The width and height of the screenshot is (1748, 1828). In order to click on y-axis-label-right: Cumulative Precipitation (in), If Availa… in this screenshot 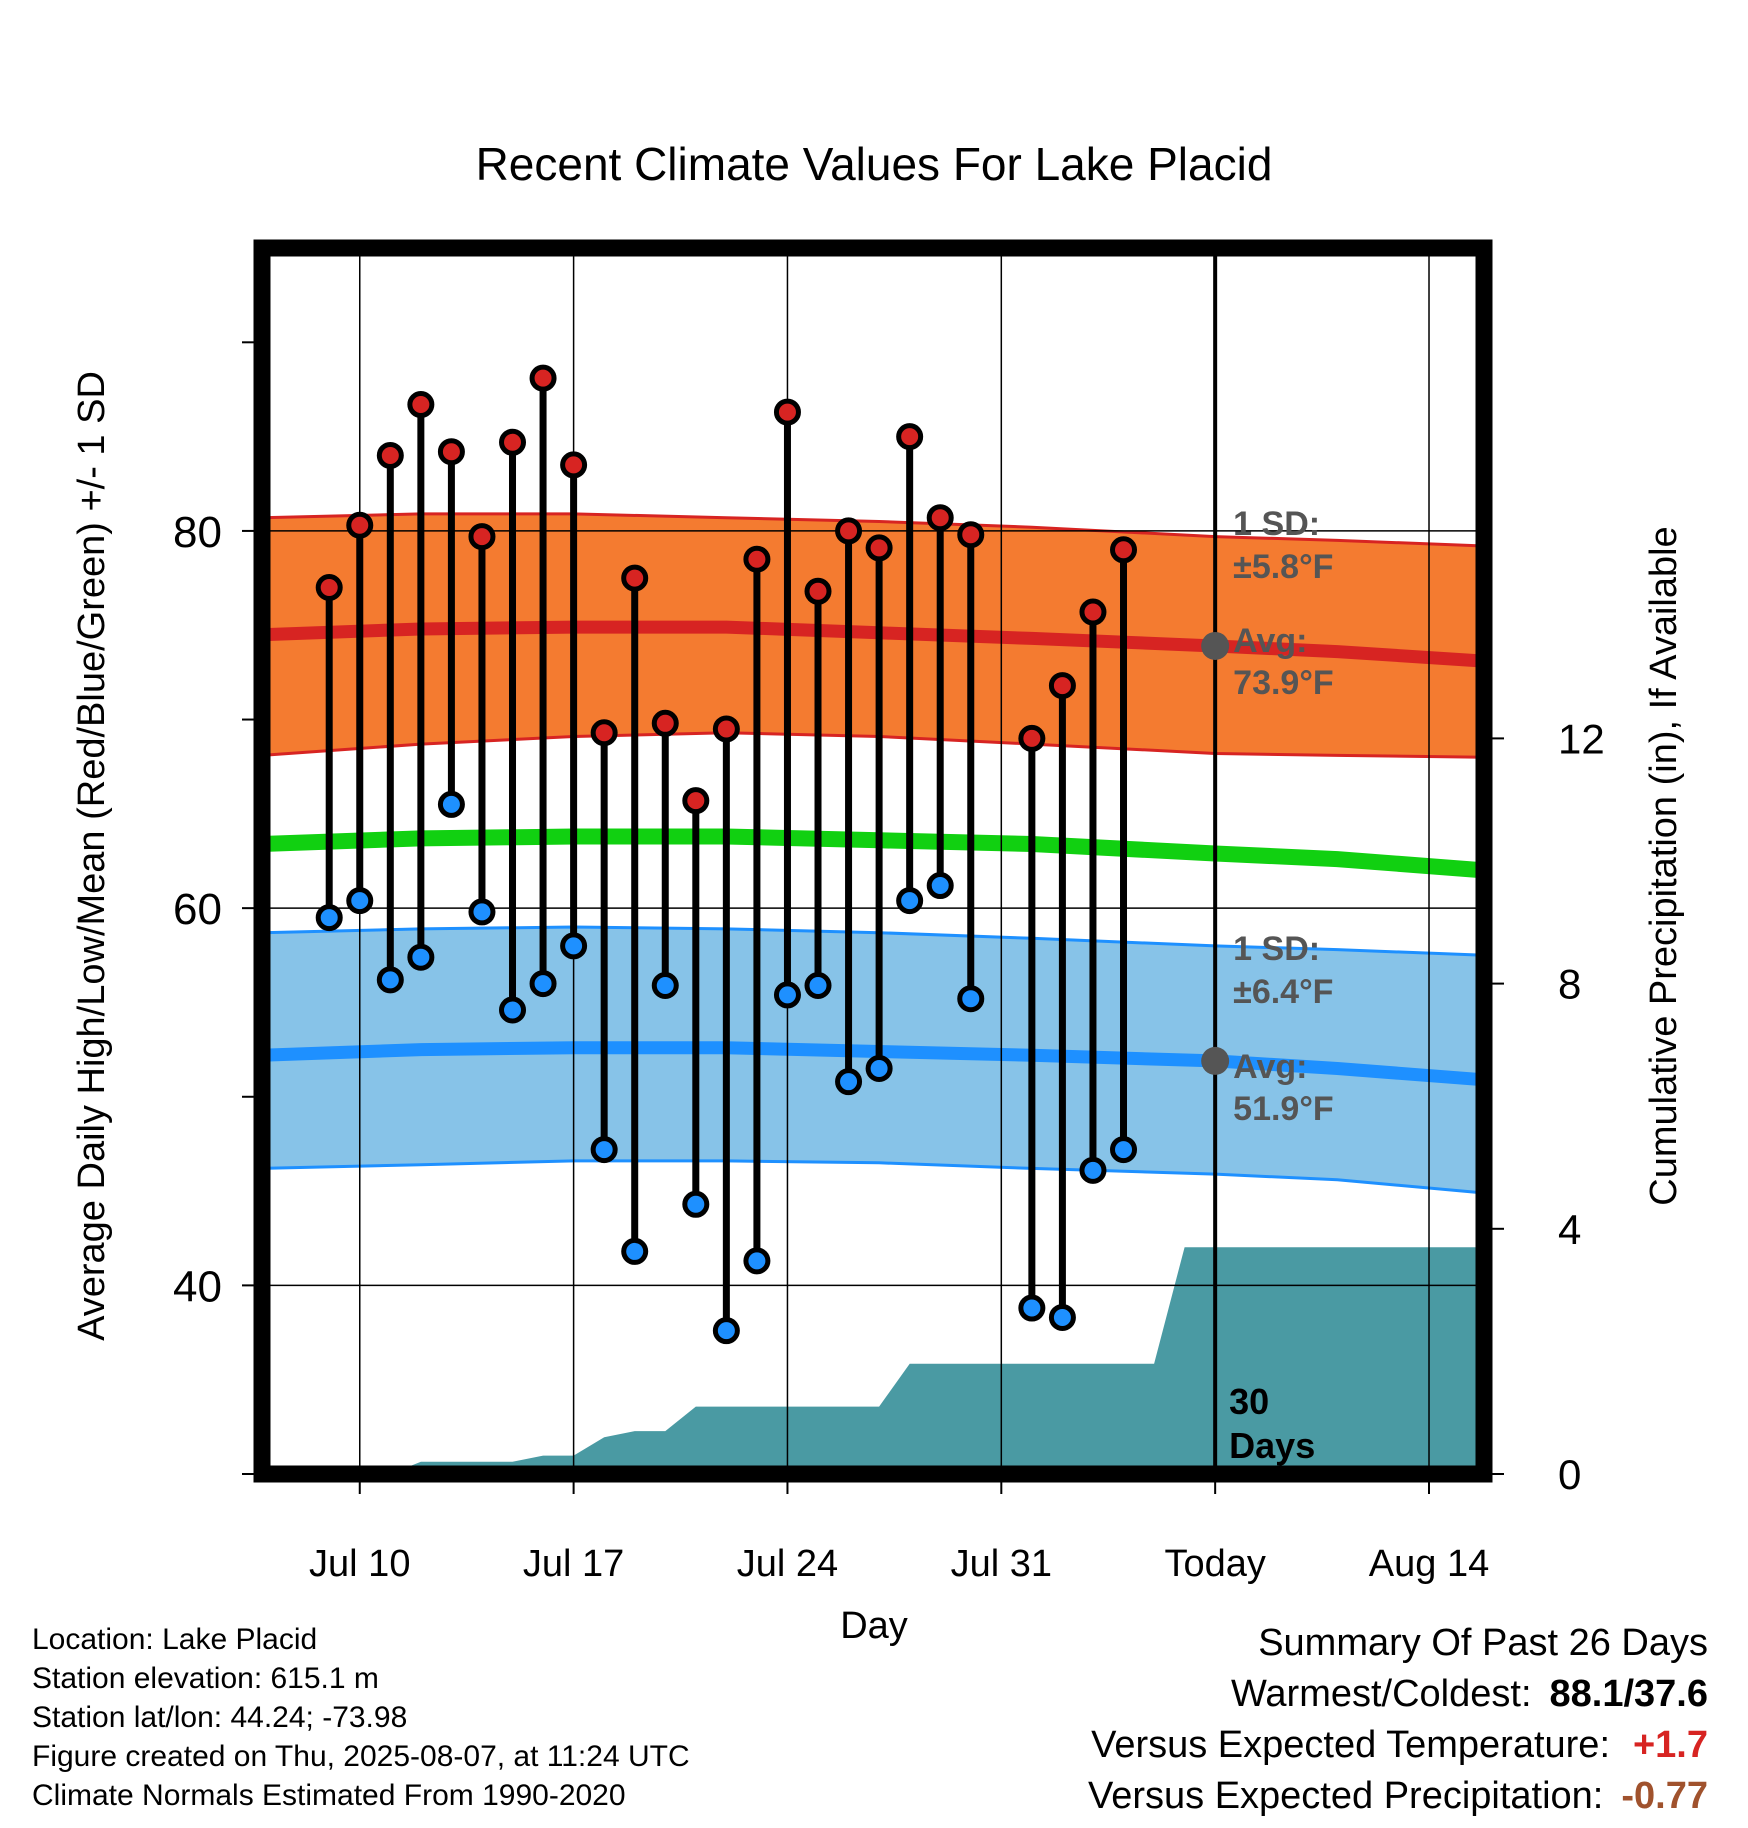, I will do `click(1664, 865)`.